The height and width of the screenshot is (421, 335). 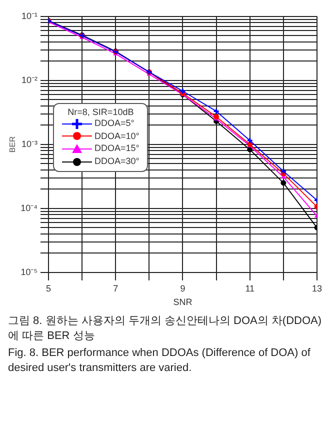 I want to click on x-axis-title: SNR, so click(x=183, y=302).